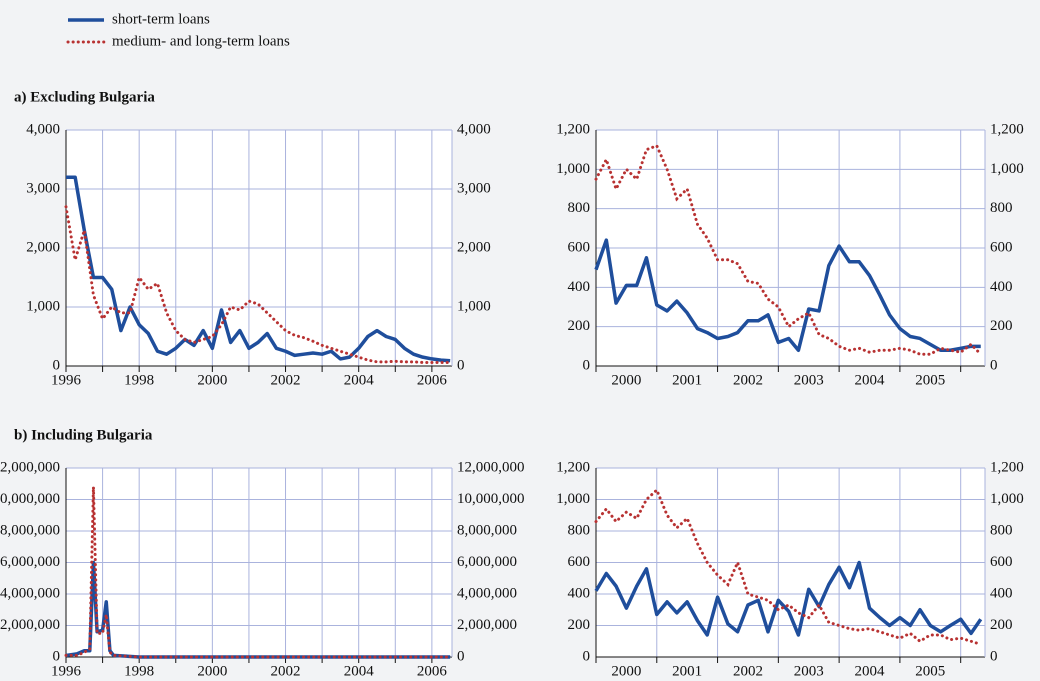  I want to click on y2-tick-label: 6,000,000, so click(487, 562).